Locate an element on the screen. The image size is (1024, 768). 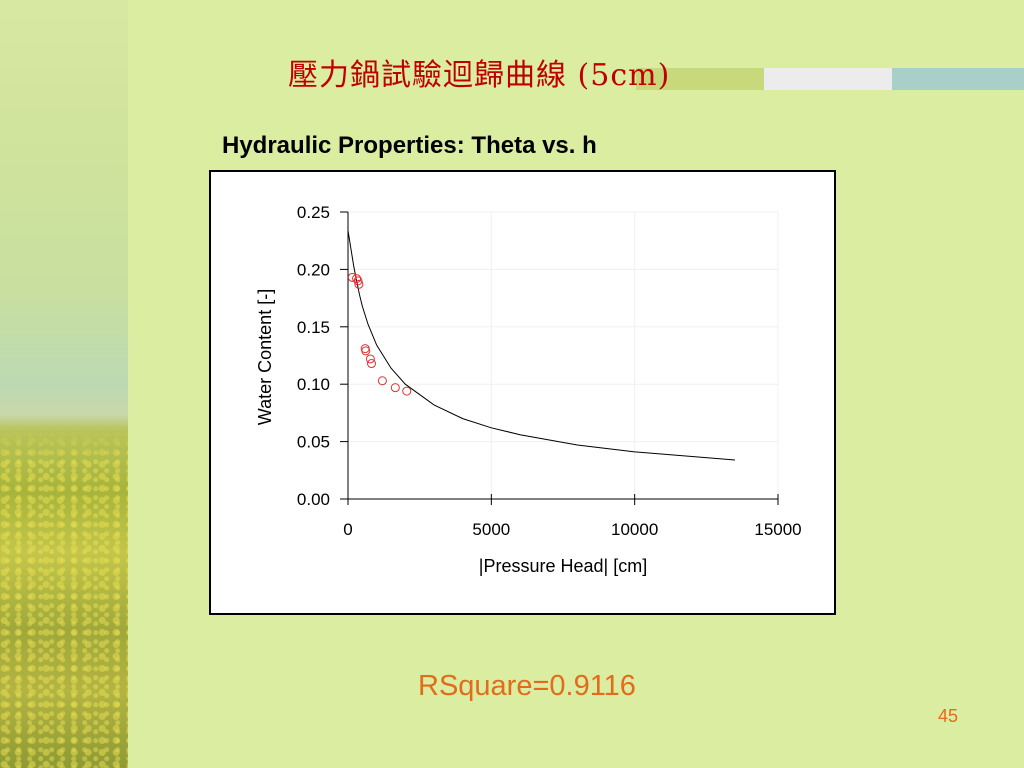
x-tick-label: 5000 is located at coordinates (491, 529).